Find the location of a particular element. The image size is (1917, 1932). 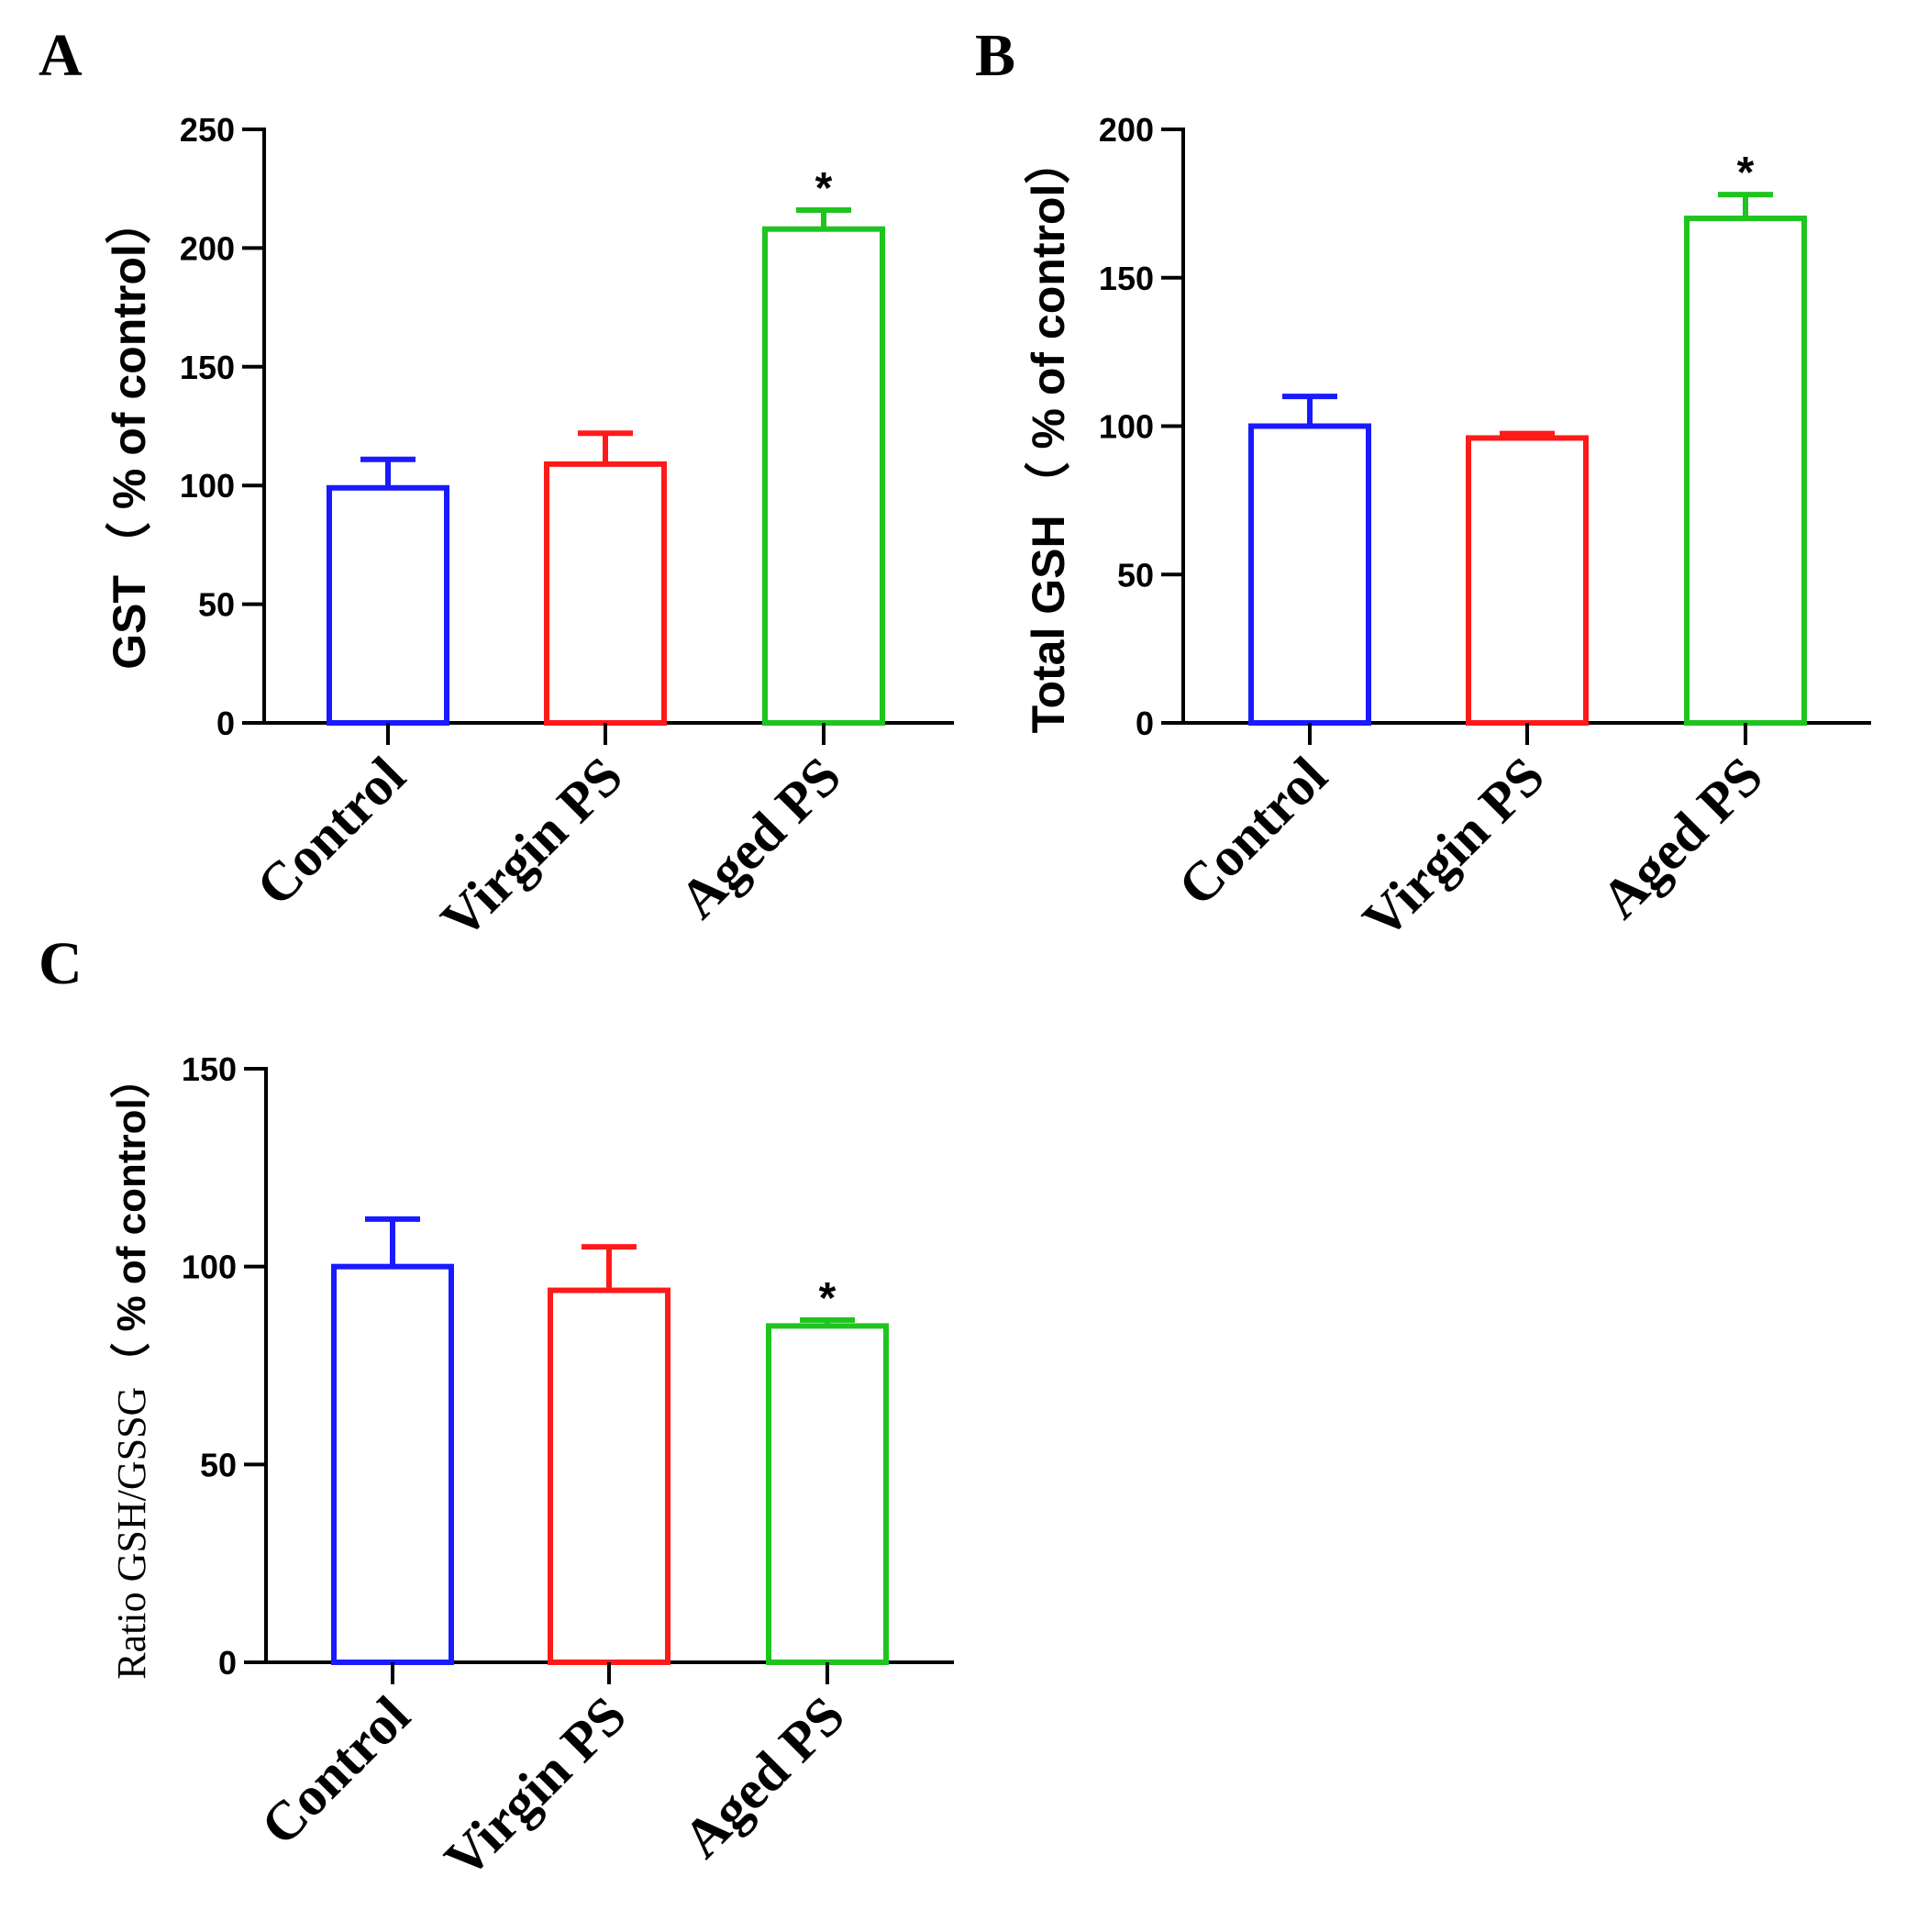

y-tick-label-a: 200 is located at coordinates (208, 248).